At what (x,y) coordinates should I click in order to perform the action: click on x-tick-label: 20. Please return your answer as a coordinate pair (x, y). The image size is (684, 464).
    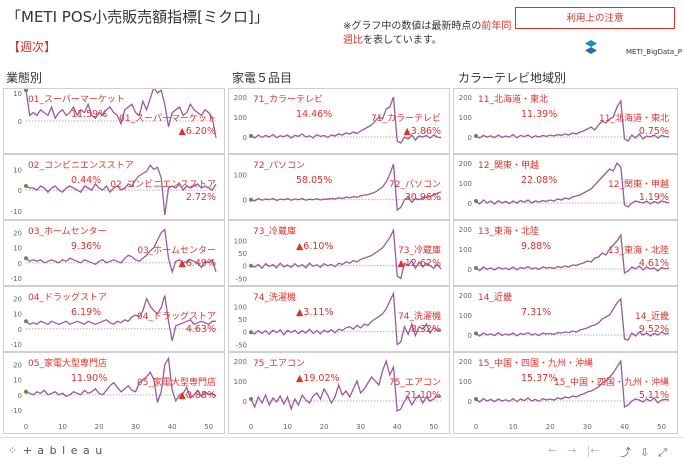
    Looking at the image, I should click on (324, 427).